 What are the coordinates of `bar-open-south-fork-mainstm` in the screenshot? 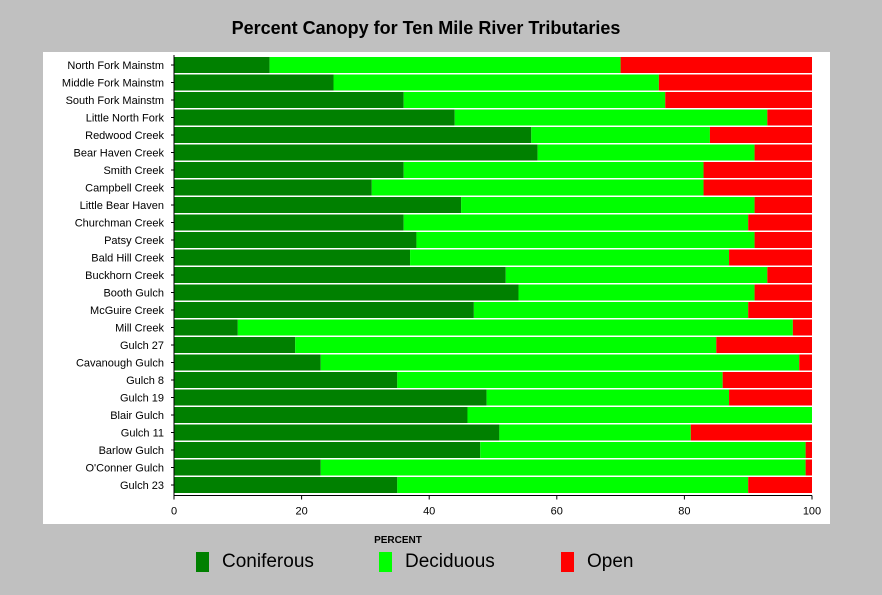 It's located at (738, 100).